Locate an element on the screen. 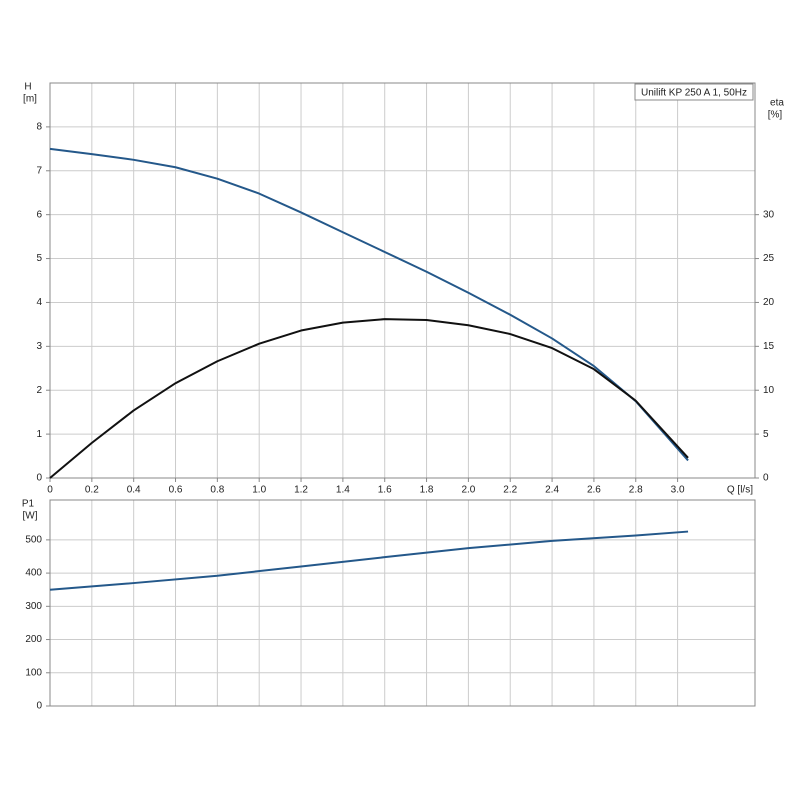 The image size is (800, 805). x-tick-label: 0.6 is located at coordinates (176, 490).